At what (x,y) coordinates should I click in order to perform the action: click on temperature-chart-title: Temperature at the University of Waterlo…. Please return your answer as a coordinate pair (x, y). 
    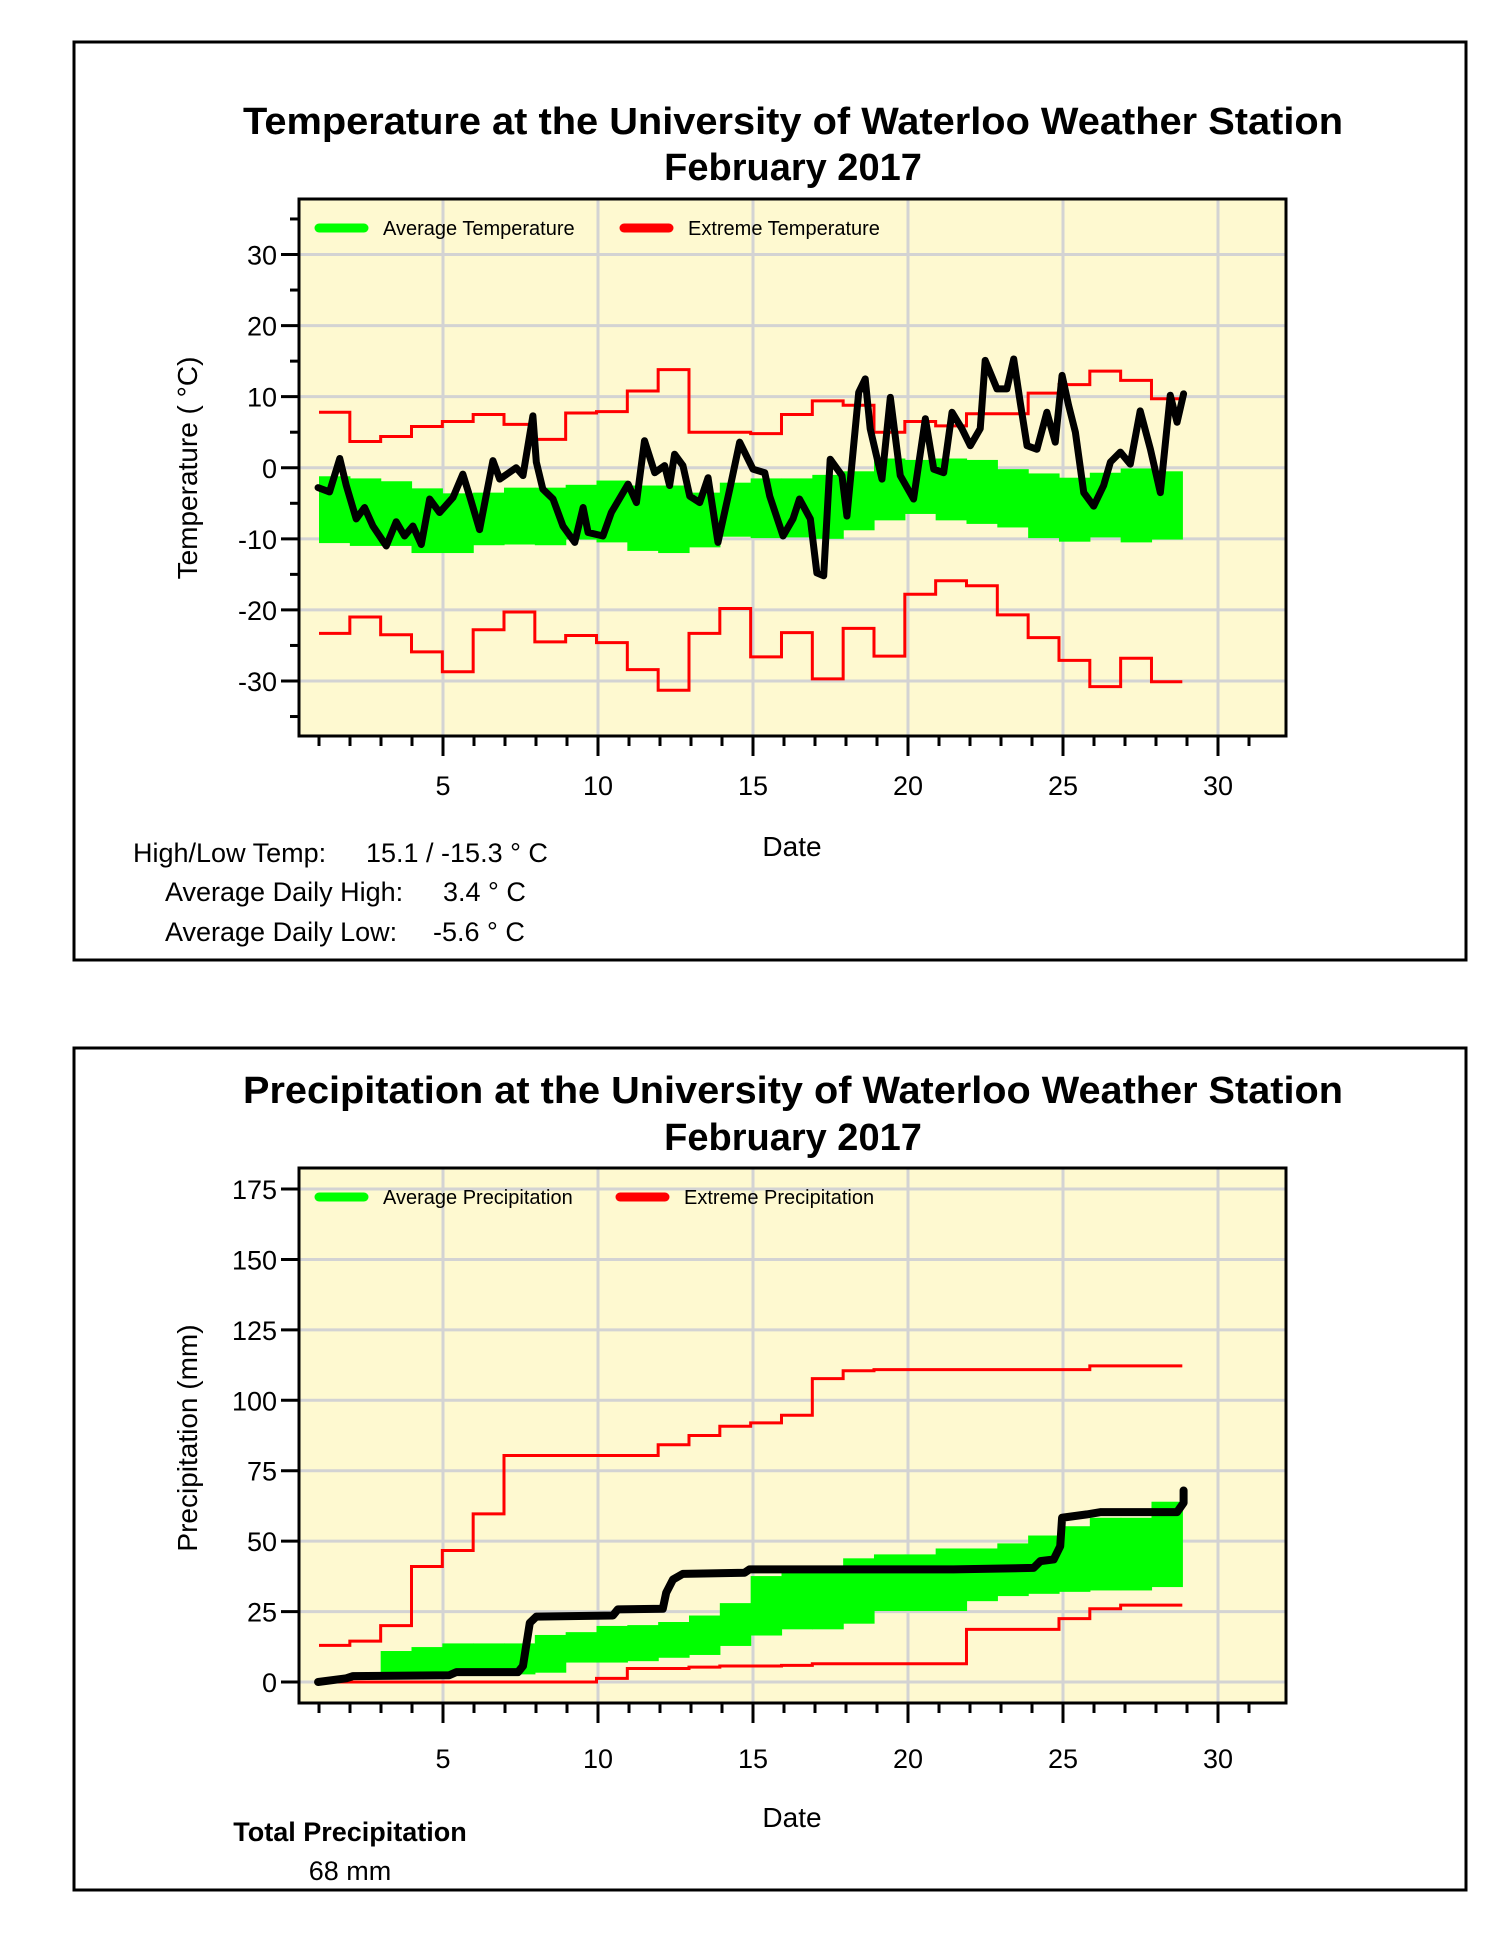
    Looking at the image, I should click on (793, 122).